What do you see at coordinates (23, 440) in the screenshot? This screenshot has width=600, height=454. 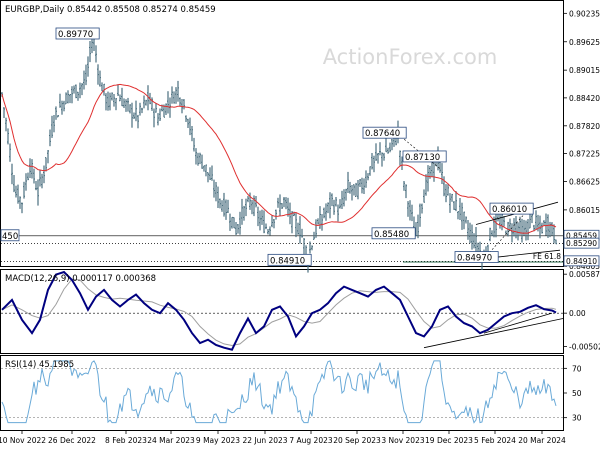 I see `time-tick-label: 10 Nov 2022` at bounding box center [23, 440].